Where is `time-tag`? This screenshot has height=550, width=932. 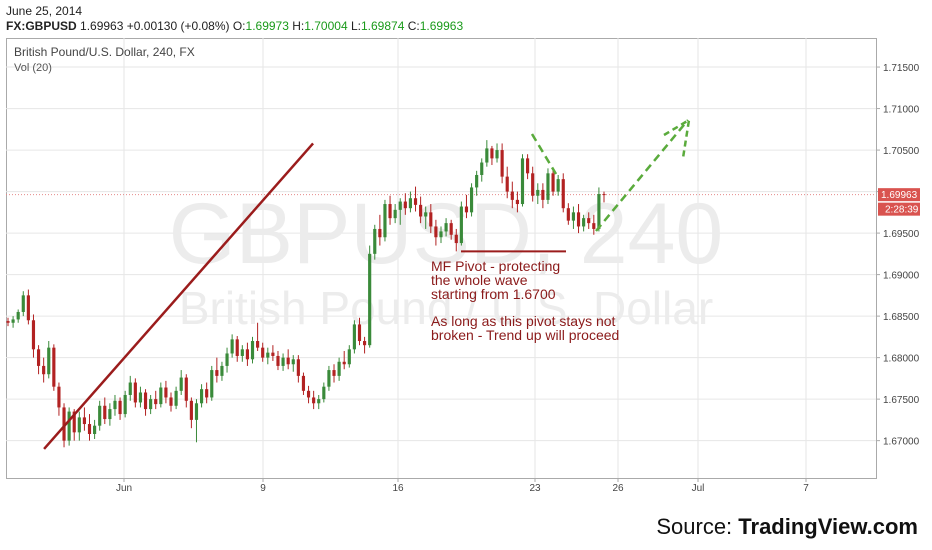
time-tag is located at coordinates (899, 209).